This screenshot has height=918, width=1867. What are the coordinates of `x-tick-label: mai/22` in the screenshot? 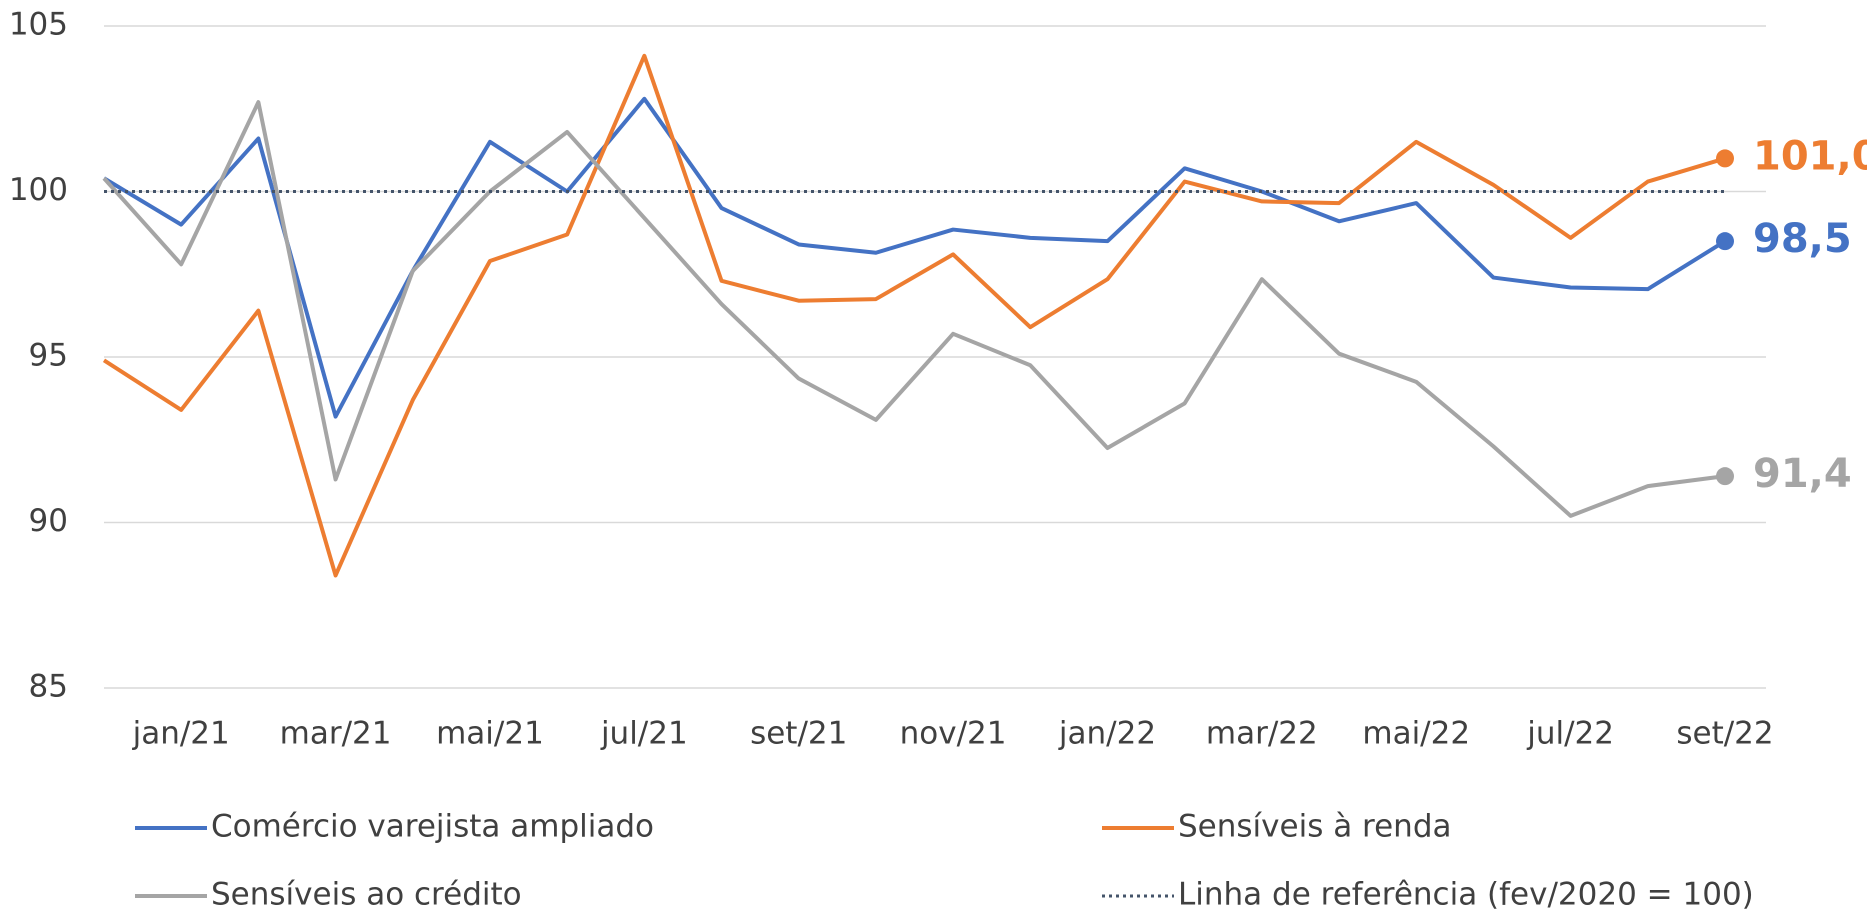 It's located at (1416, 734).